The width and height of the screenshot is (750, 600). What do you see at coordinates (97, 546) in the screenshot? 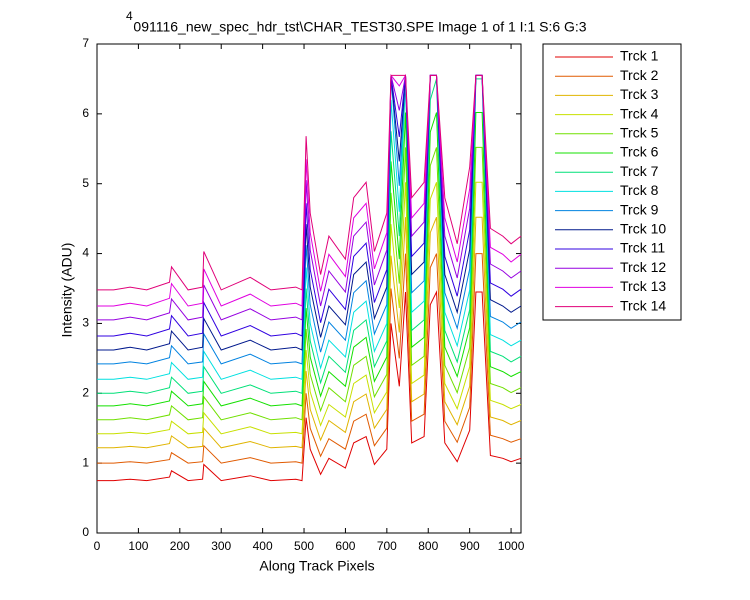
I see `x-tick-label: 0` at bounding box center [97, 546].